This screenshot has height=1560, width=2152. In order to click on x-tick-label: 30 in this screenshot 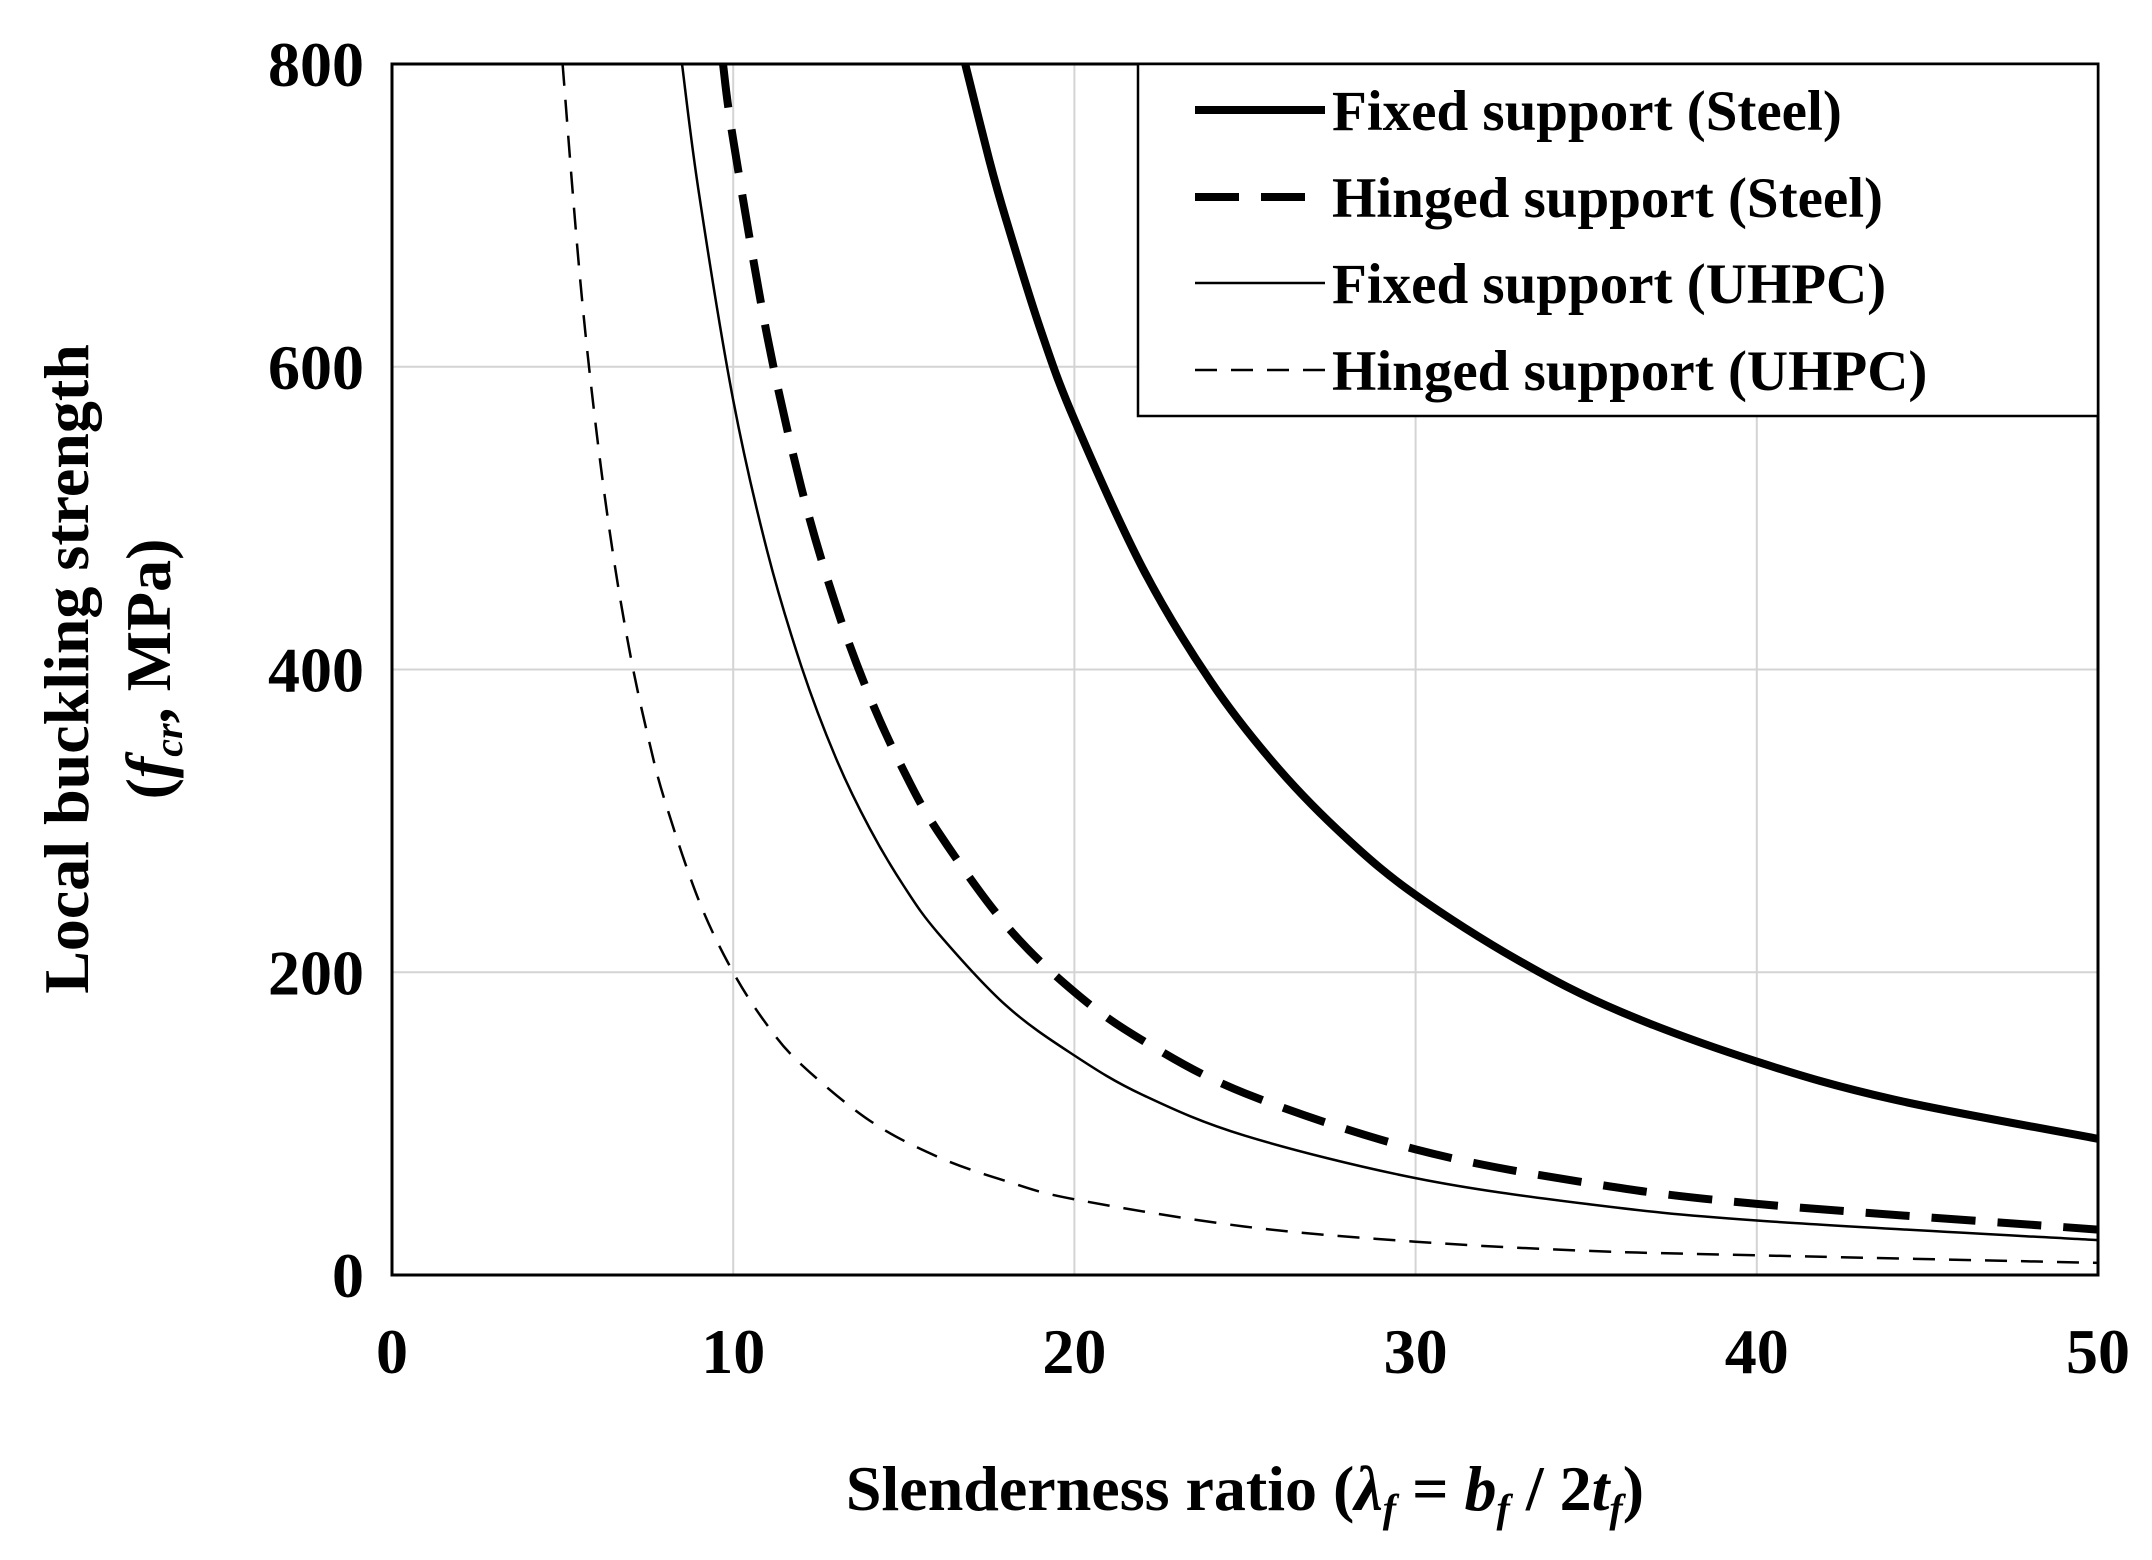, I will do `click(1416, 1351)`.